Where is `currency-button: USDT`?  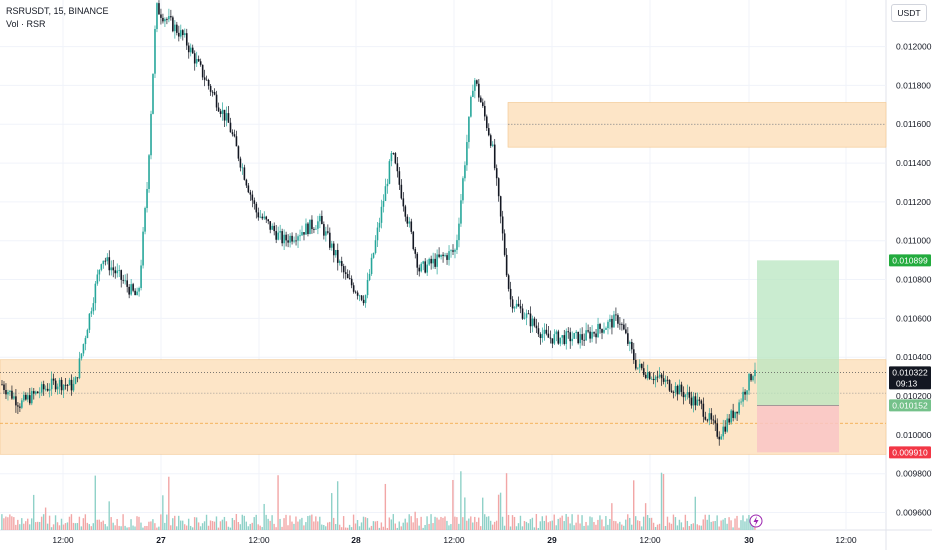
currency-button: USDT is located at coordinates (909, 13).